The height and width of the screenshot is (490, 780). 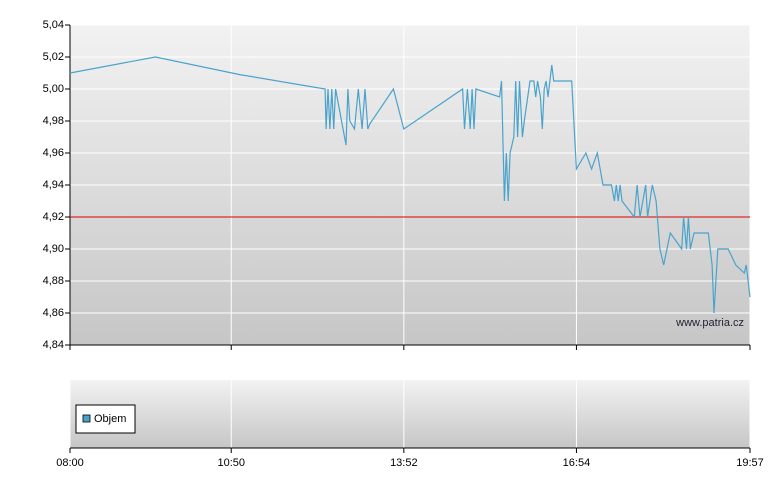 I want to click on y-tick-label: 4,98, so click(x=53, y=121).